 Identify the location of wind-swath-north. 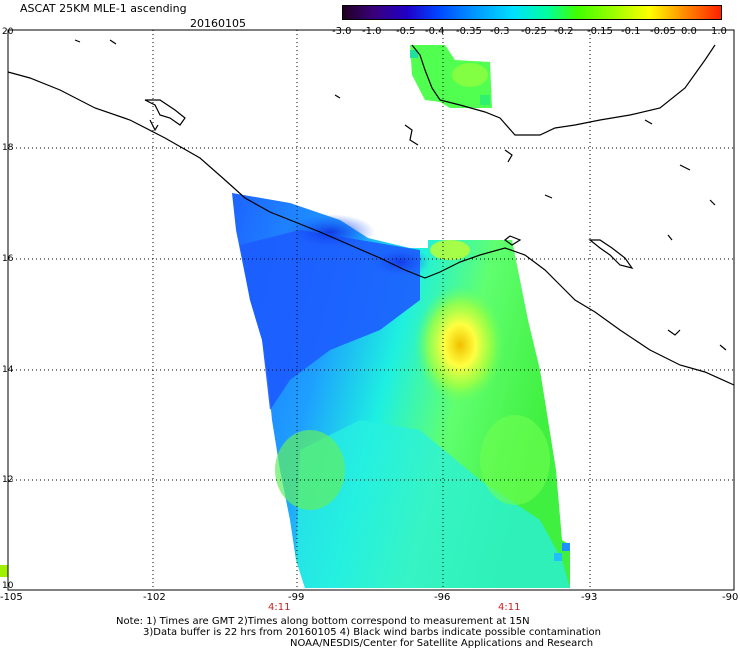
(451, 76).